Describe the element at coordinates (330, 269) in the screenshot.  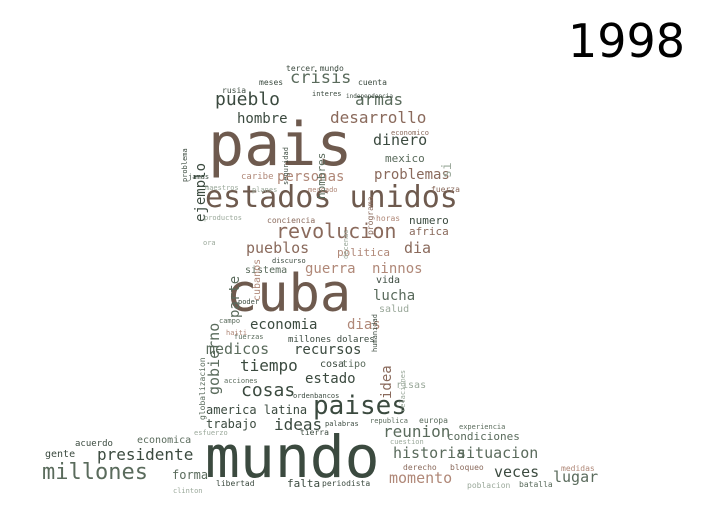
I see `cloud-word: guerra` at that location.